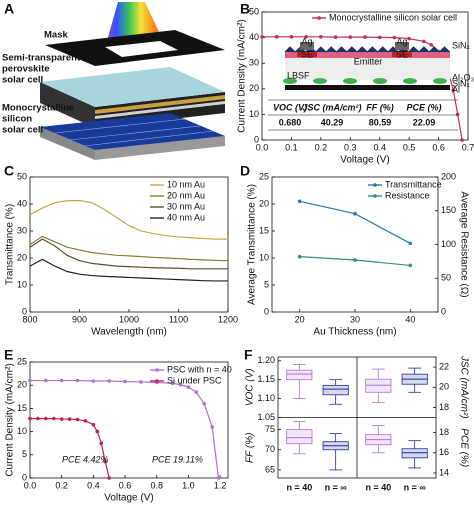 This screenshot has height=510, width=474. Describe the element at coordinates (461, 45) in the screenshot. I see `inset-label: SiNₓ` at that location.